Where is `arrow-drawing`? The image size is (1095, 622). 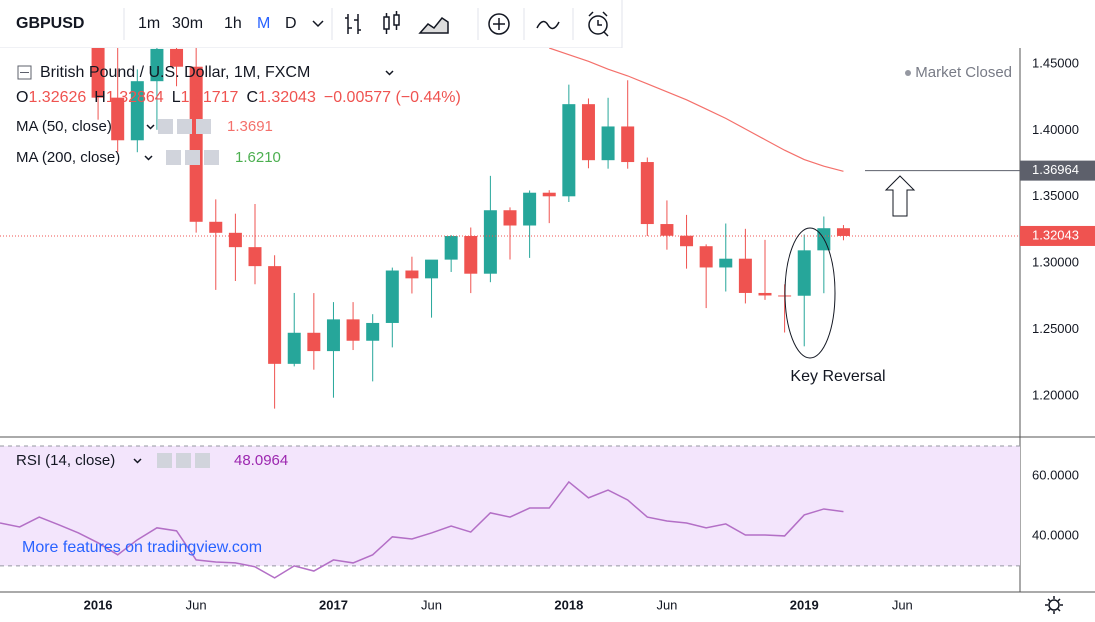
arrow-drawing is located at coordinates (900, 196).